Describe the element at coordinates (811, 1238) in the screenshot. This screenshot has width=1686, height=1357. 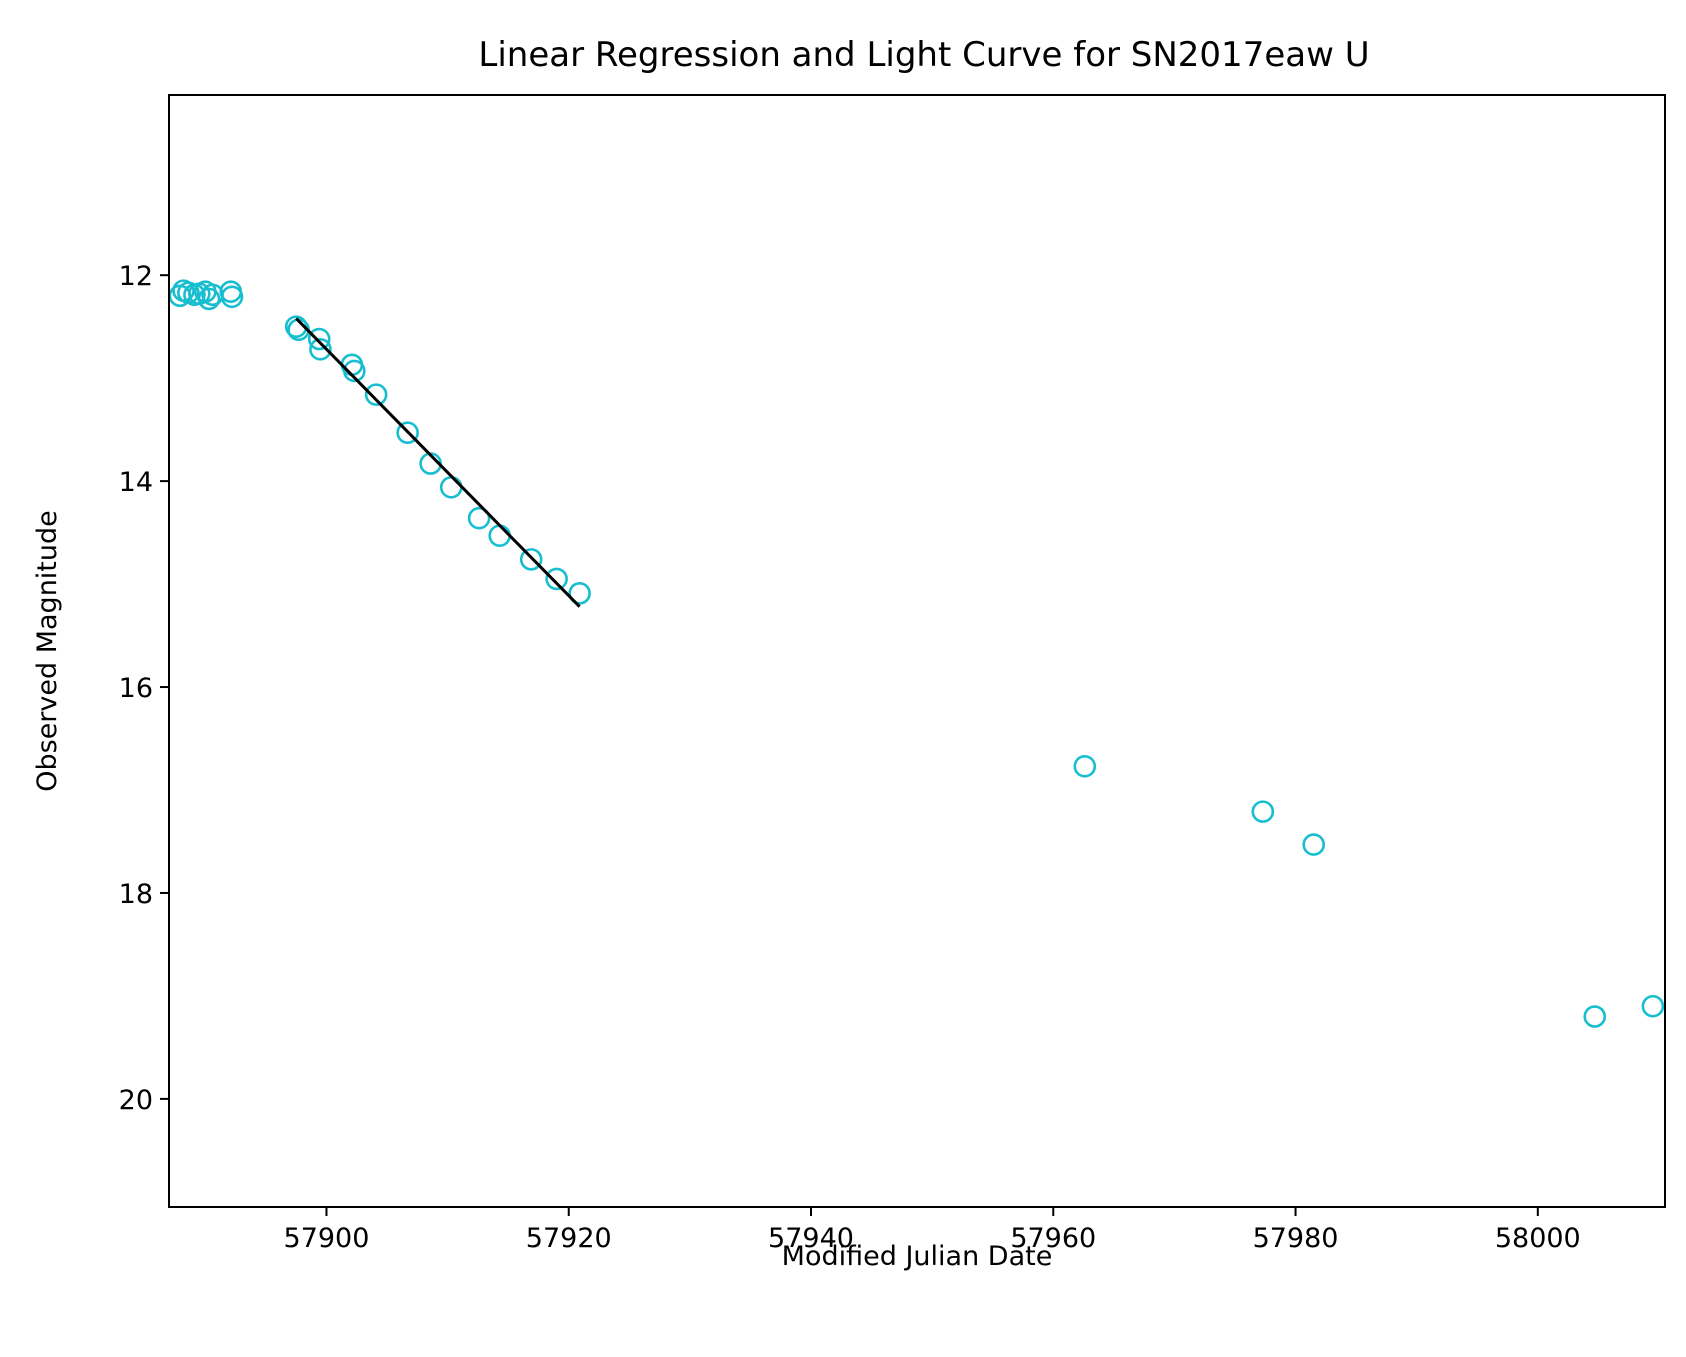
I see `x-tick-label: 57940` at that location.